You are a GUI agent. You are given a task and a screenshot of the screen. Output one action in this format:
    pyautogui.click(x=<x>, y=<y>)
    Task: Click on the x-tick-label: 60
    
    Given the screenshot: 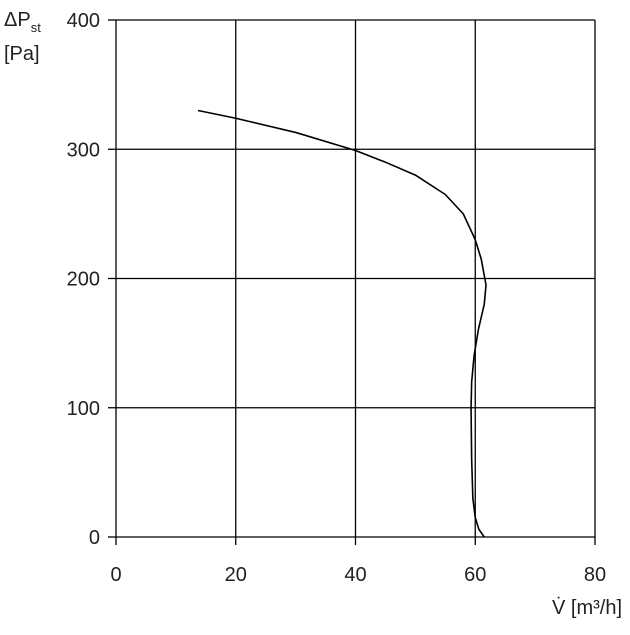 What is the action you would take?
    pyautogui.click(x=475, y=575)
    